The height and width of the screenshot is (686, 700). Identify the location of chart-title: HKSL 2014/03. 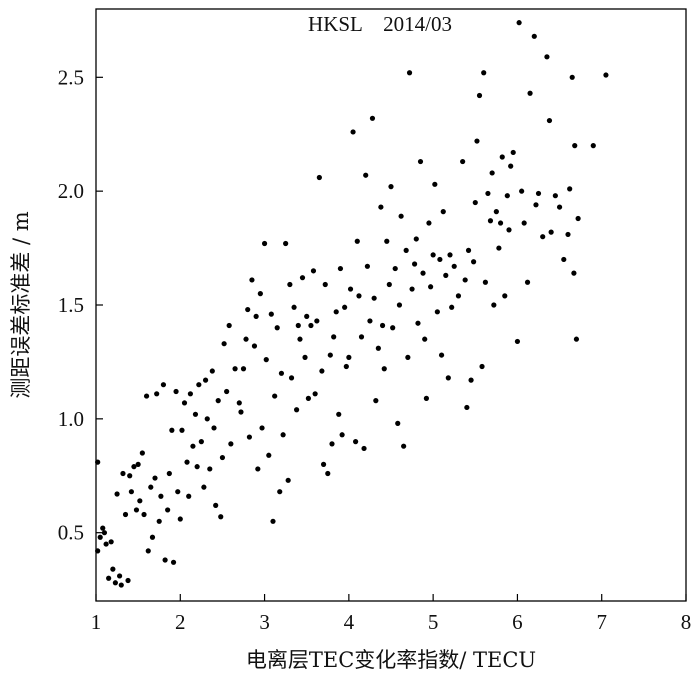
(380, 24).